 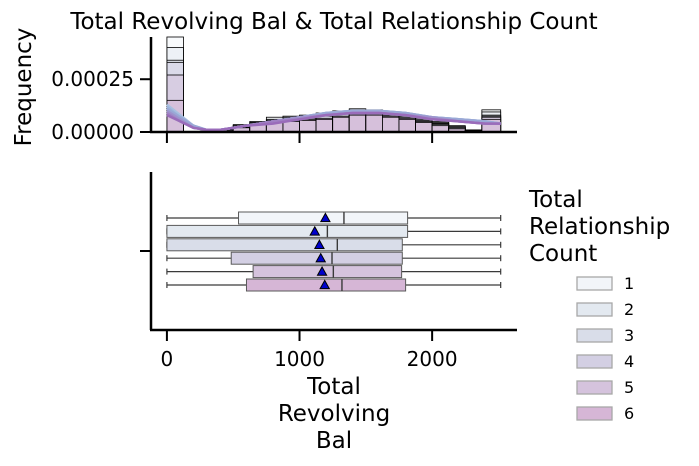 I want to click on legend-label: 4, so click(x=629, y=361).